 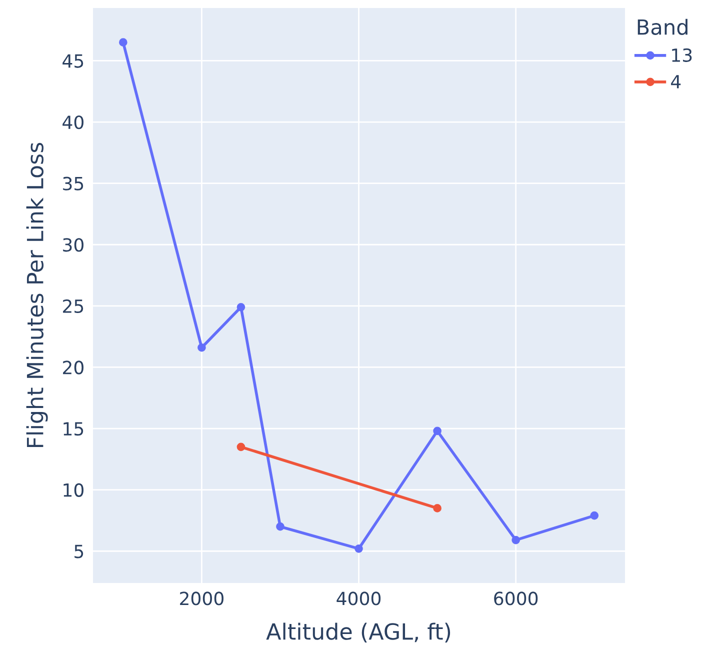 I want to click on y-tick-label: 25, so click(x=73, y=306).